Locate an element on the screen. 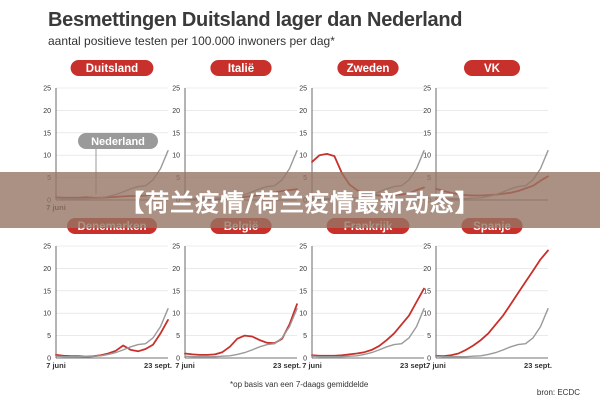 This screenshot has height=400, width=600. banner-text: 【荷兰疫情/荷兰疫情最新动态】 is located at coordinates (300, 202).